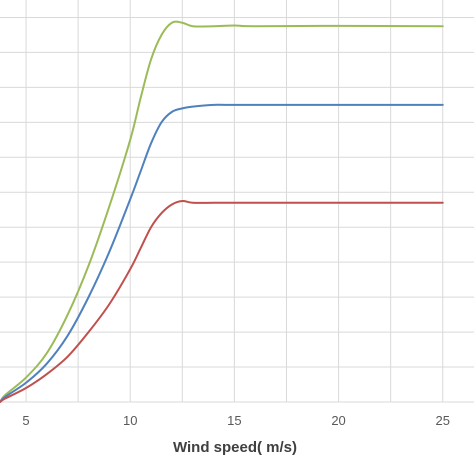 This screenshot has height=474, width=474. Describe the element at coordinates (130, 420) in the screenshot. I see `x-tick-label-1: 10` at that location.